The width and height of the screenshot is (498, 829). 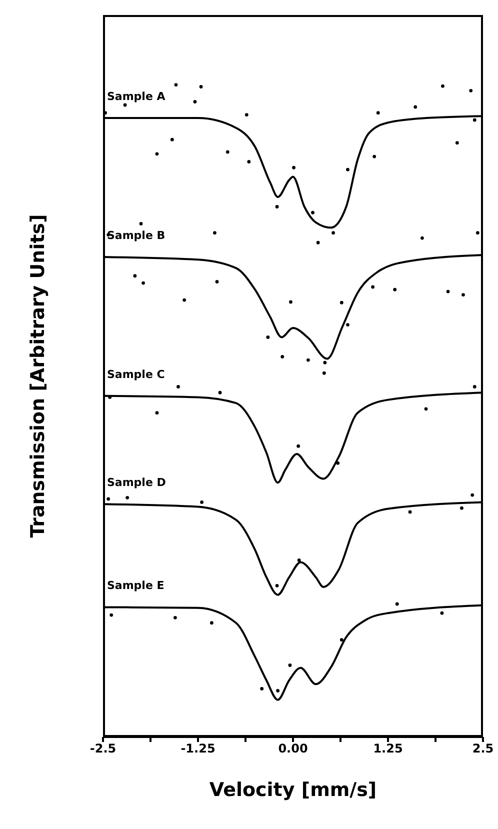 I want to click on series-label: Sample E, so click(x=135, y=585).